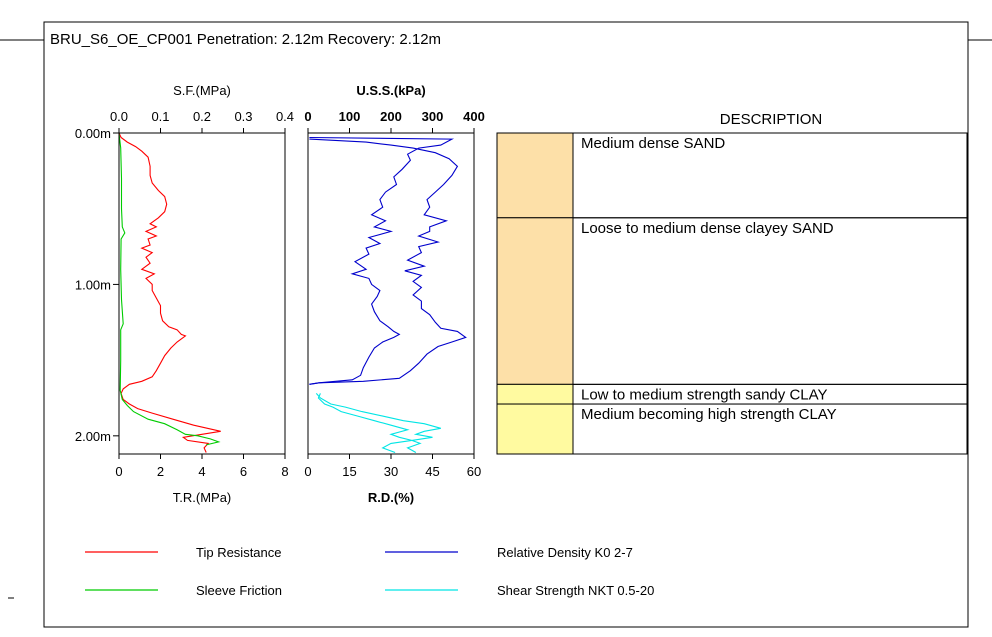  I want to click on depth-tick-label: 0.00m, so click(93, 133).